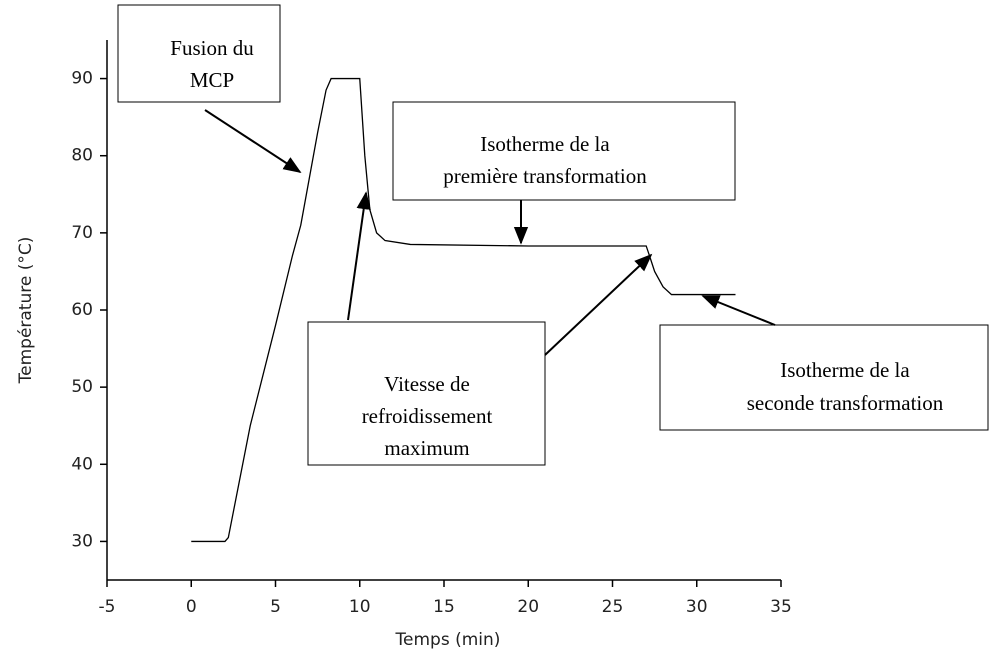 The image size is (989, 659). I want to click on x-tick-label: 15, so click(444, 607).